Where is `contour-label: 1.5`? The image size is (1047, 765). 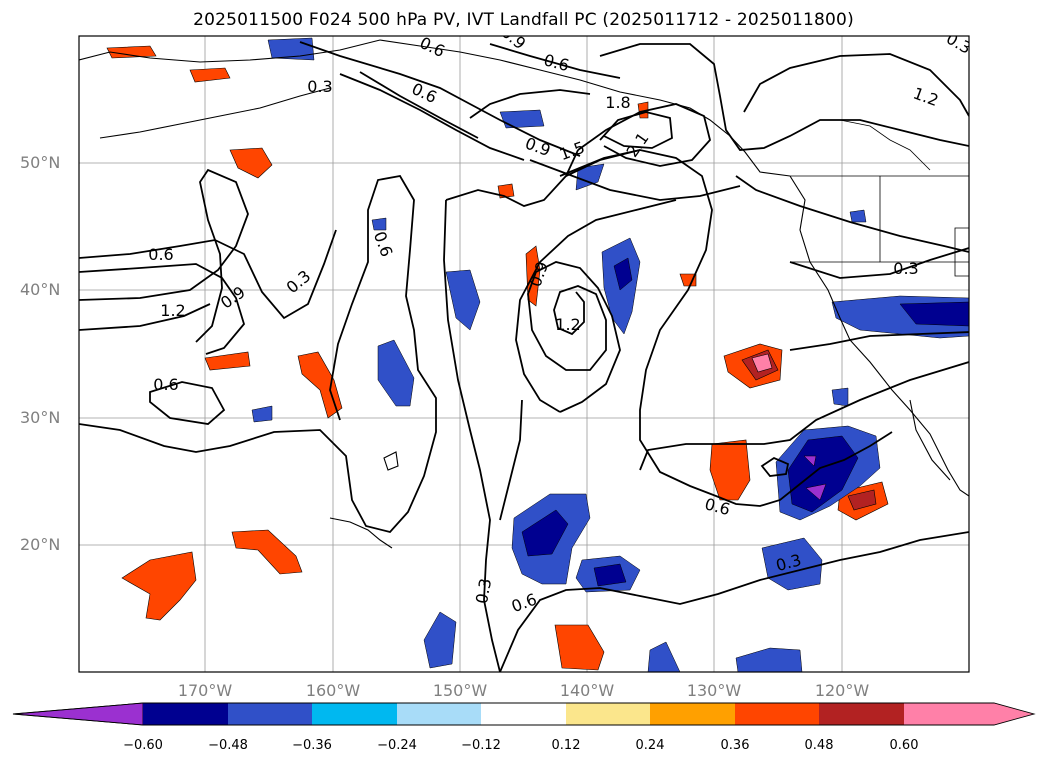 contour-label: 1.5 is located at coordinates (572, 151).